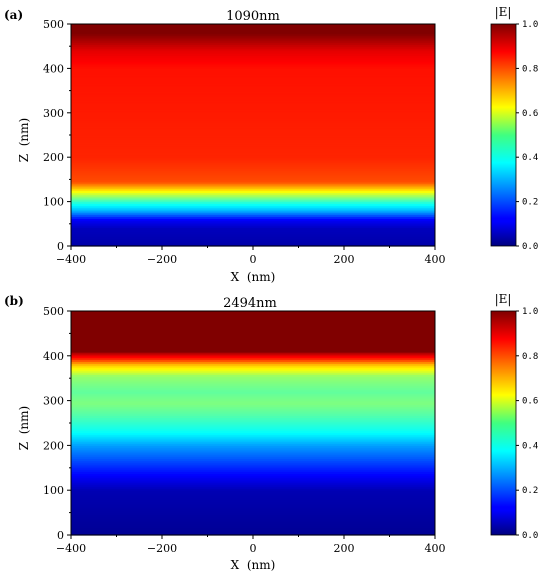 Image resolution: width=550 pixels, height=578 pixels. I want to click on panel-b-colorbar-title: |E|, so click(503, 299).